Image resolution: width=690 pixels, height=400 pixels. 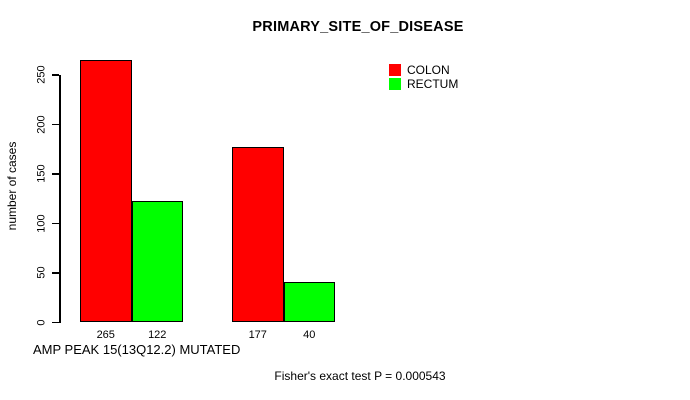 What do you see at coordinates (157, 335) in the screenshot?
I see `bar-value-label: 122` at bounding box center [157, 335].